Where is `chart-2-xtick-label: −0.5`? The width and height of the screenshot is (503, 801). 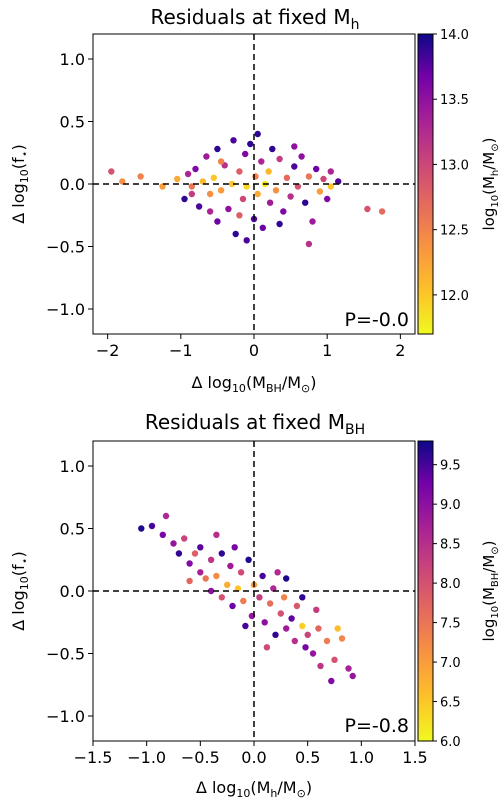
chart-2-xtick-label: −0.5 is located at coordinates (200, 757).